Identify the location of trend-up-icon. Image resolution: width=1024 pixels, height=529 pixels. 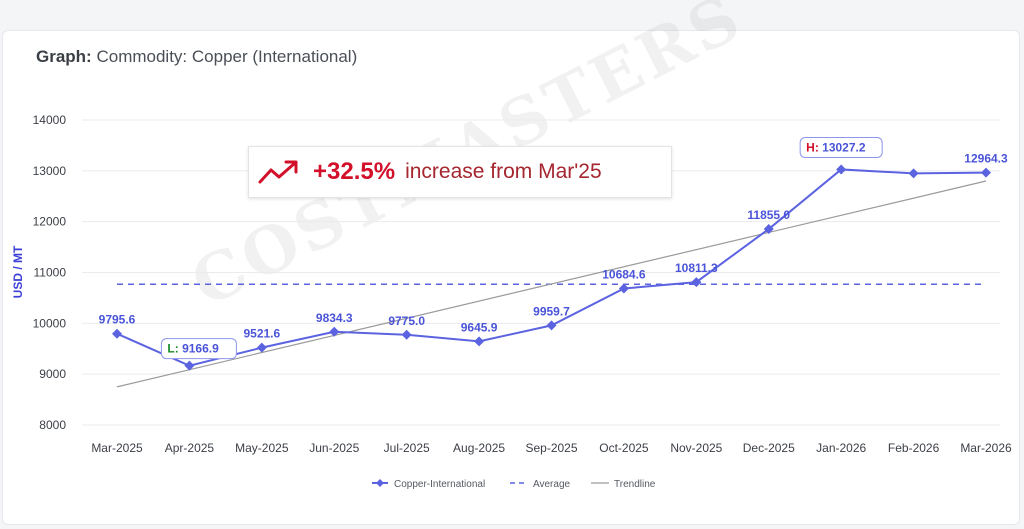
(278, 172).